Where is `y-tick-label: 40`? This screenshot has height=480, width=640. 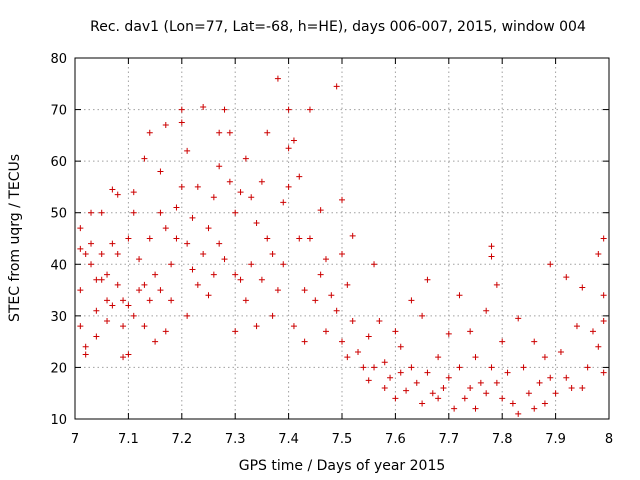
y-tick-label: 40 is located at coordinates (58, 265).